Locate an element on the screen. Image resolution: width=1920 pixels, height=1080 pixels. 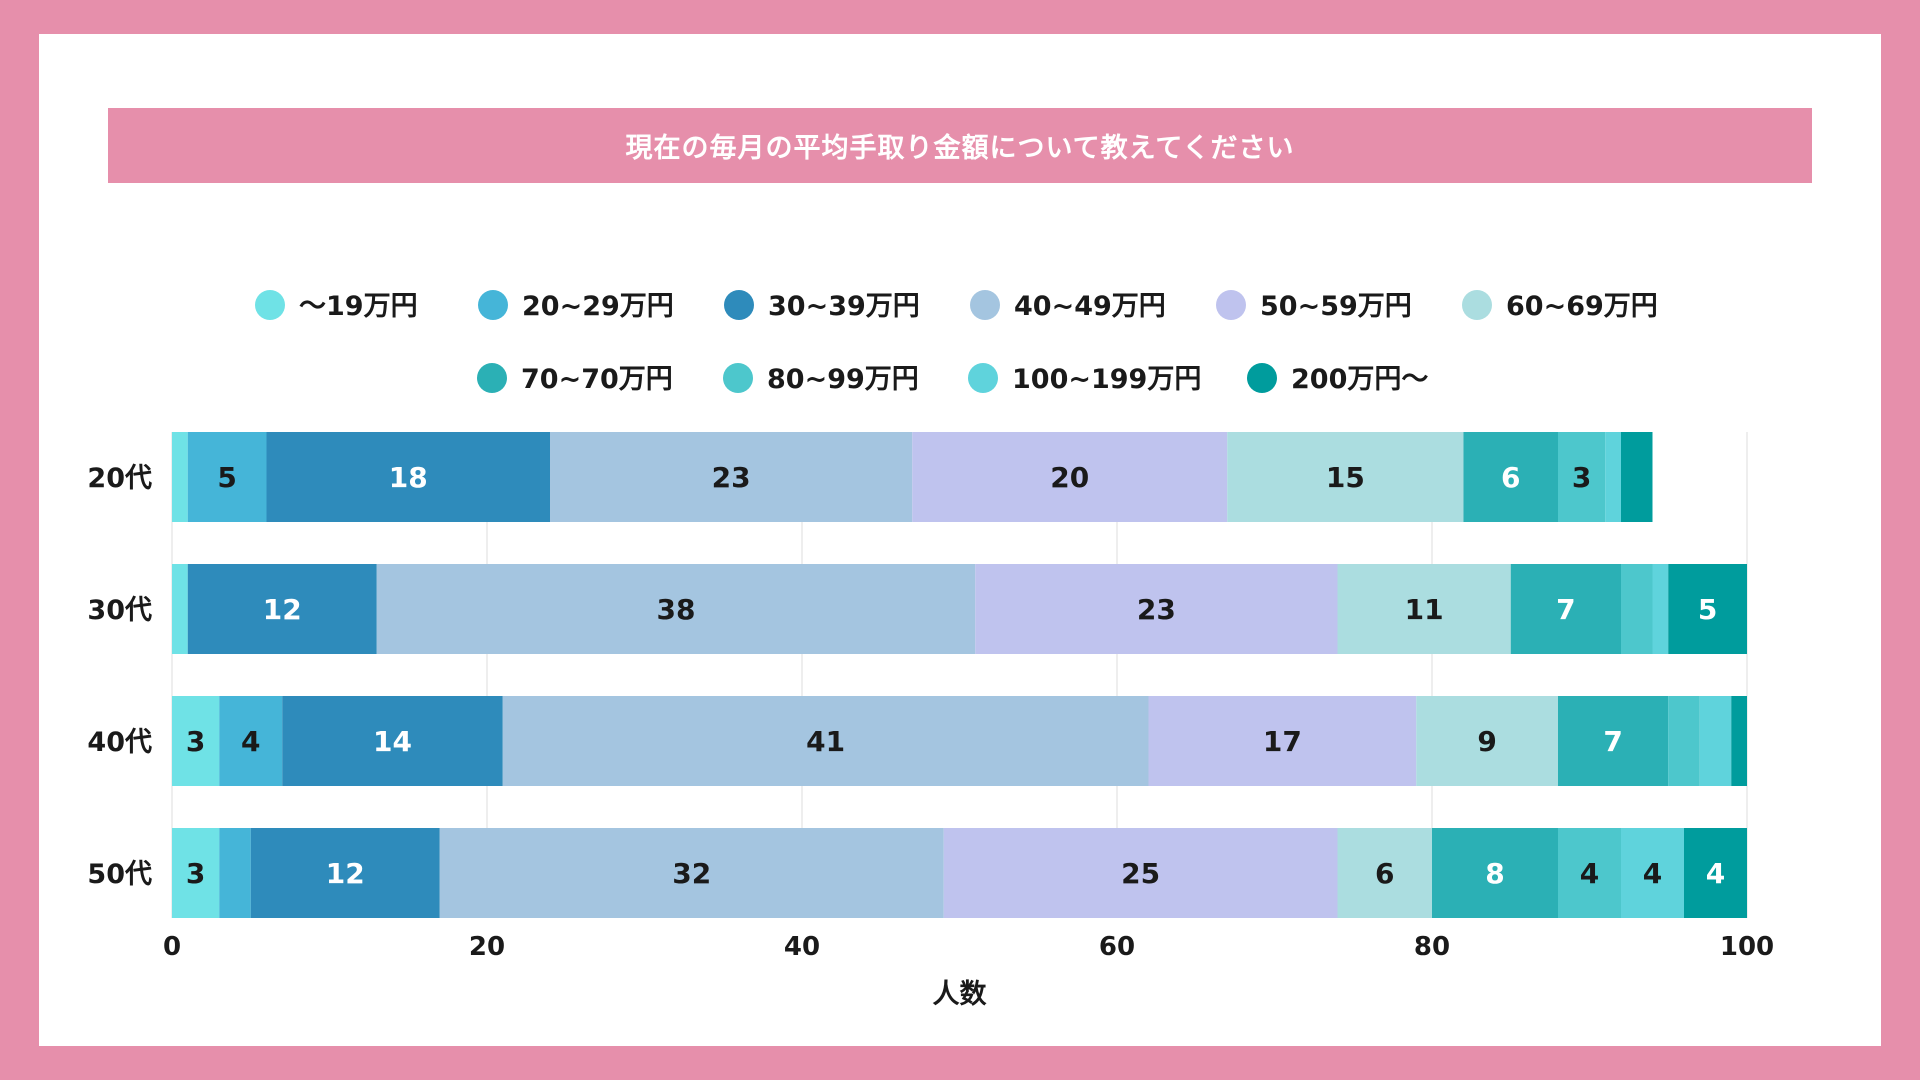
legend-label: 70~70万円 is located at coordinates (597, 379).